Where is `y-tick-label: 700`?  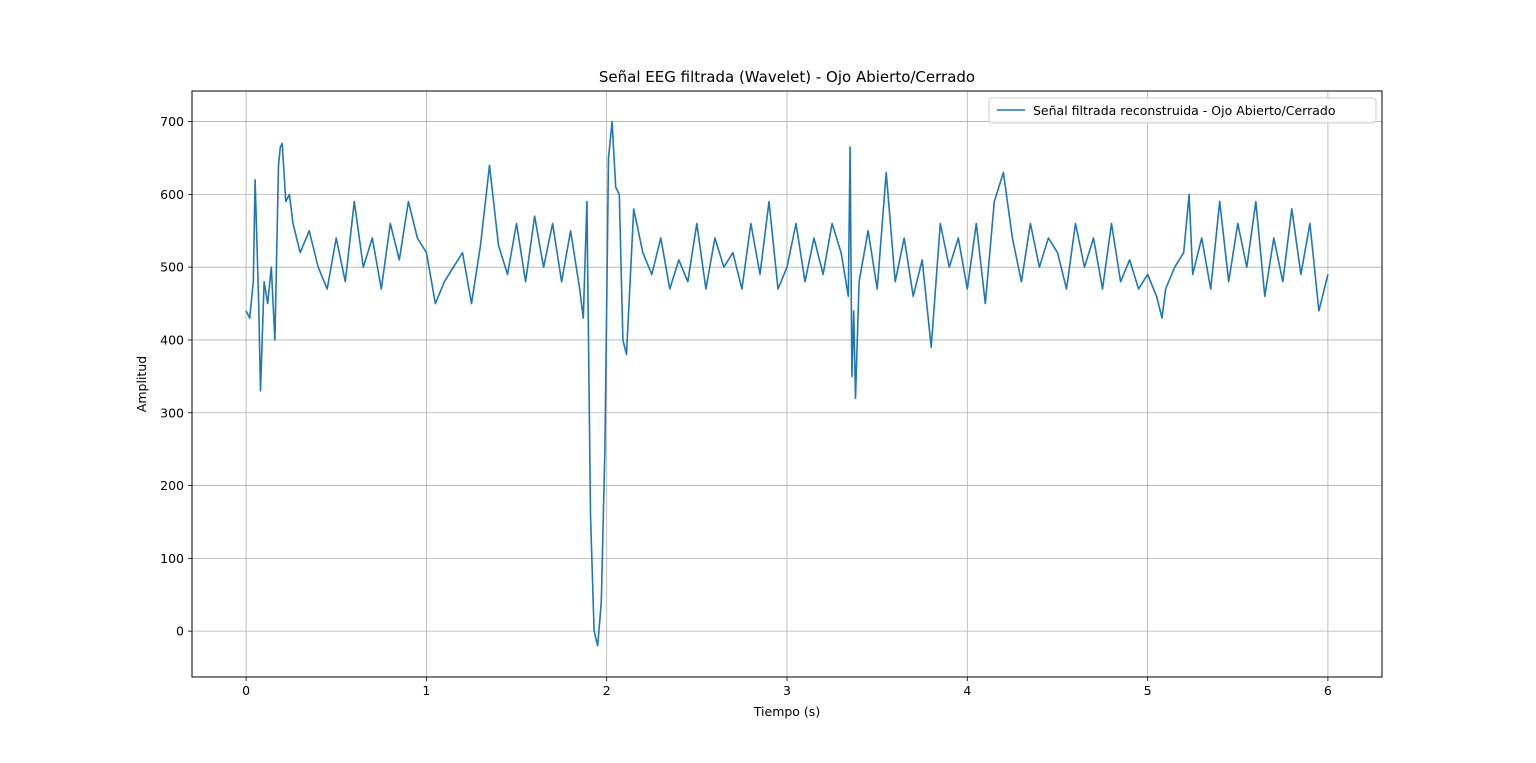
y-tick-label: 700 is located at coordinates (172, 121).